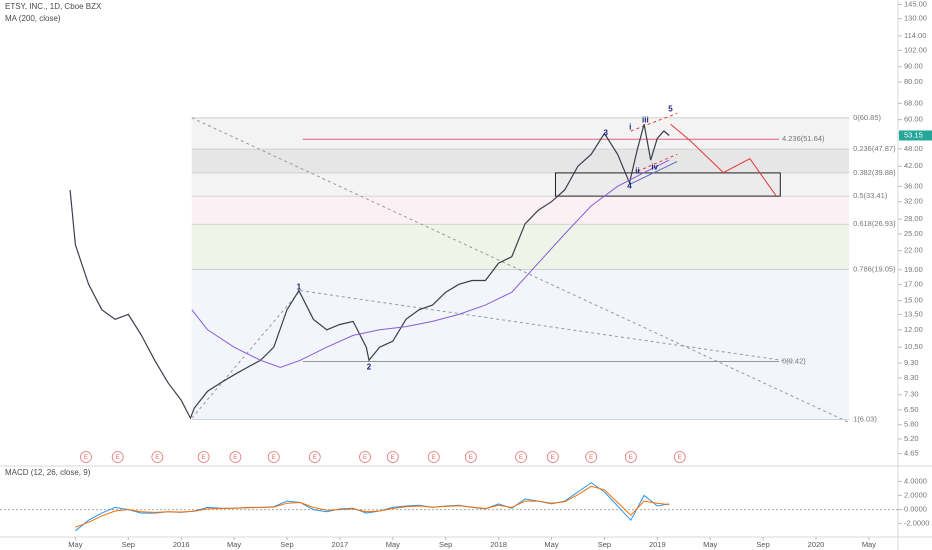  Describe the element at coordinates (913, 218) in the screenshot. I see `y-tick-label: 28.00` at that location.